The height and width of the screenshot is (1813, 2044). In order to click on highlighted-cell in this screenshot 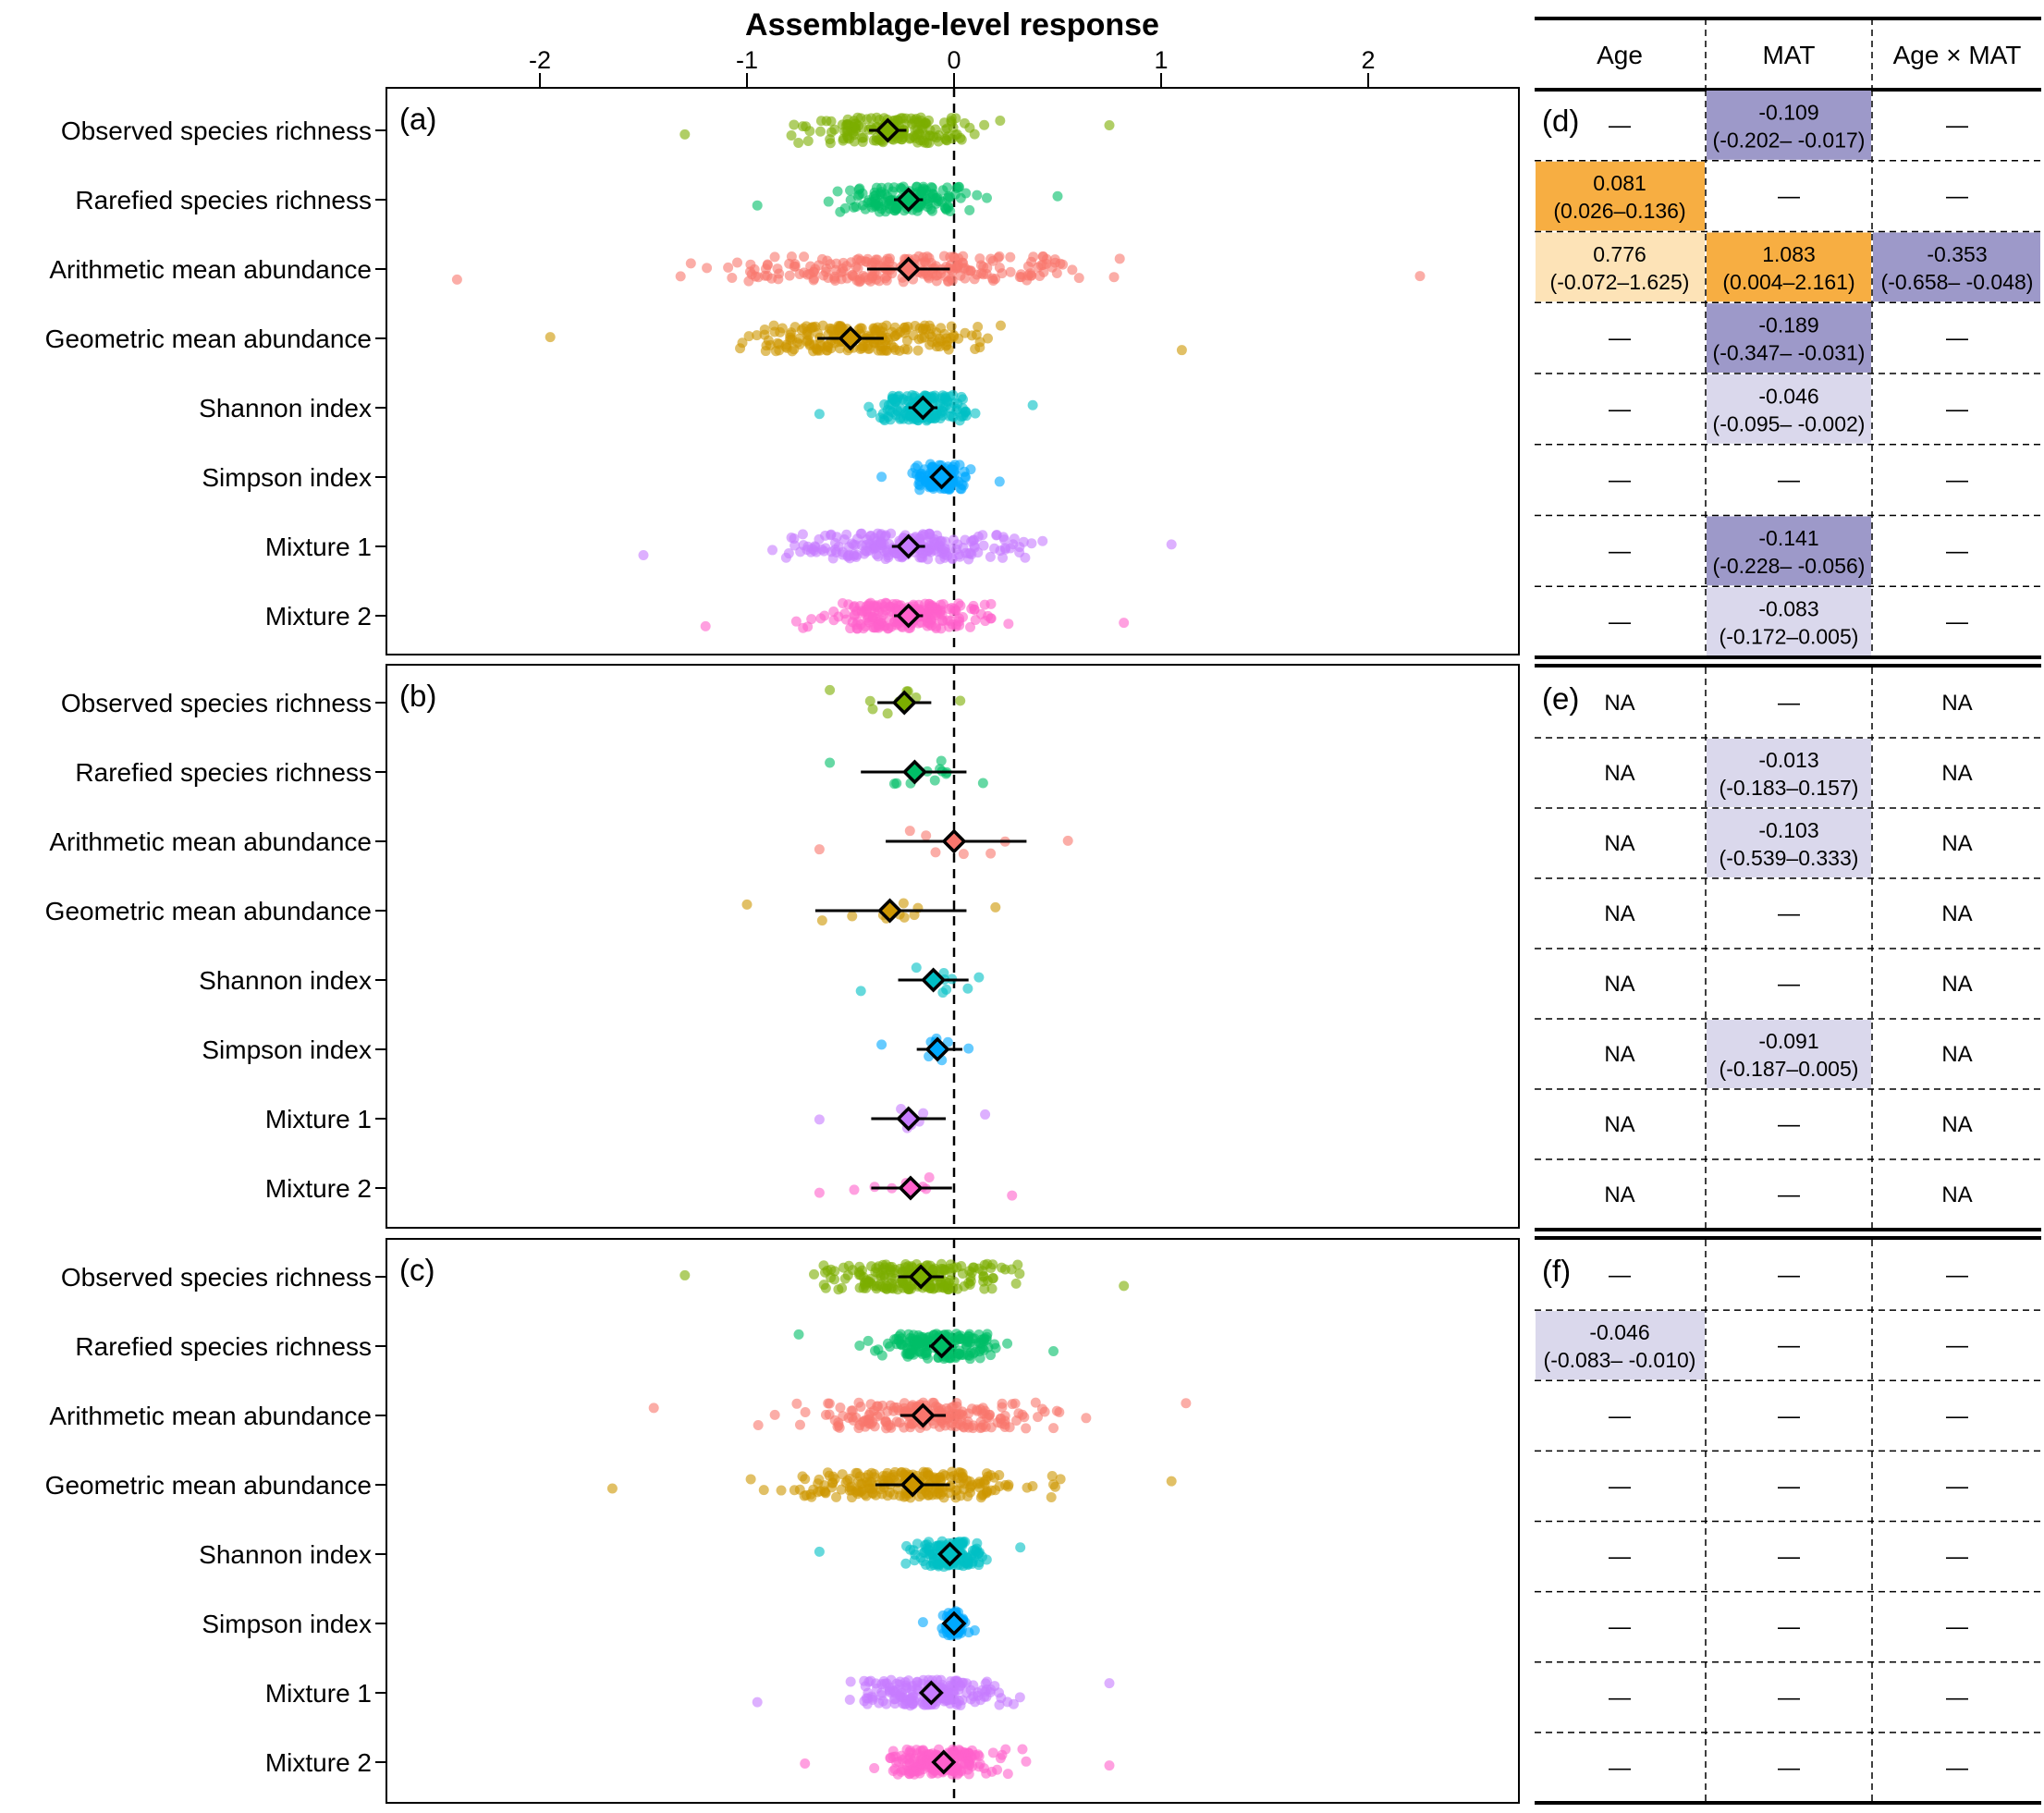, I will do `click(1620, 1345)`.